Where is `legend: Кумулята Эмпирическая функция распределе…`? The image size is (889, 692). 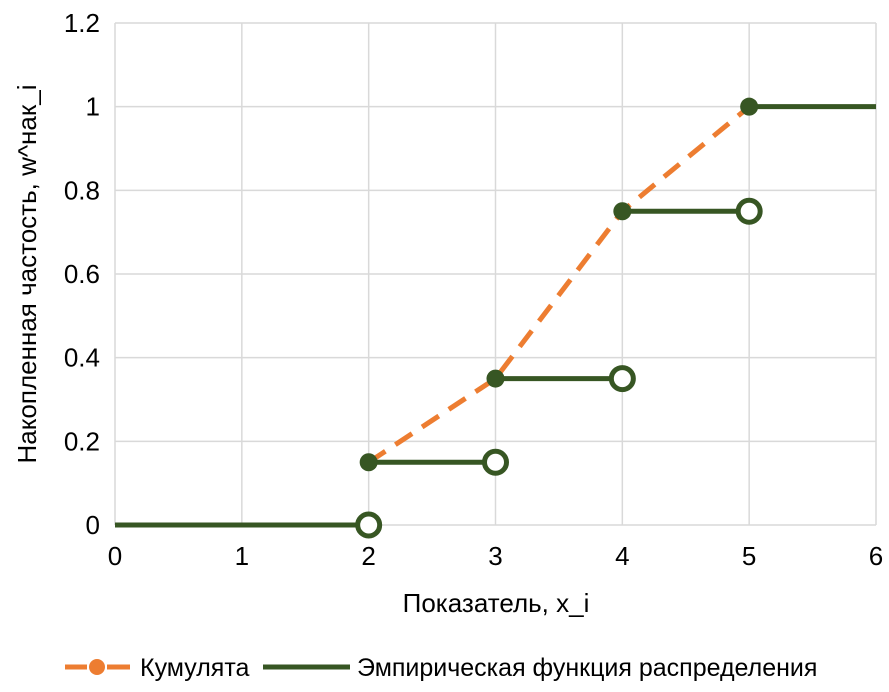 legend: Кумулята Эмпирическая функция распределе… is located at coordinates (441, 668).